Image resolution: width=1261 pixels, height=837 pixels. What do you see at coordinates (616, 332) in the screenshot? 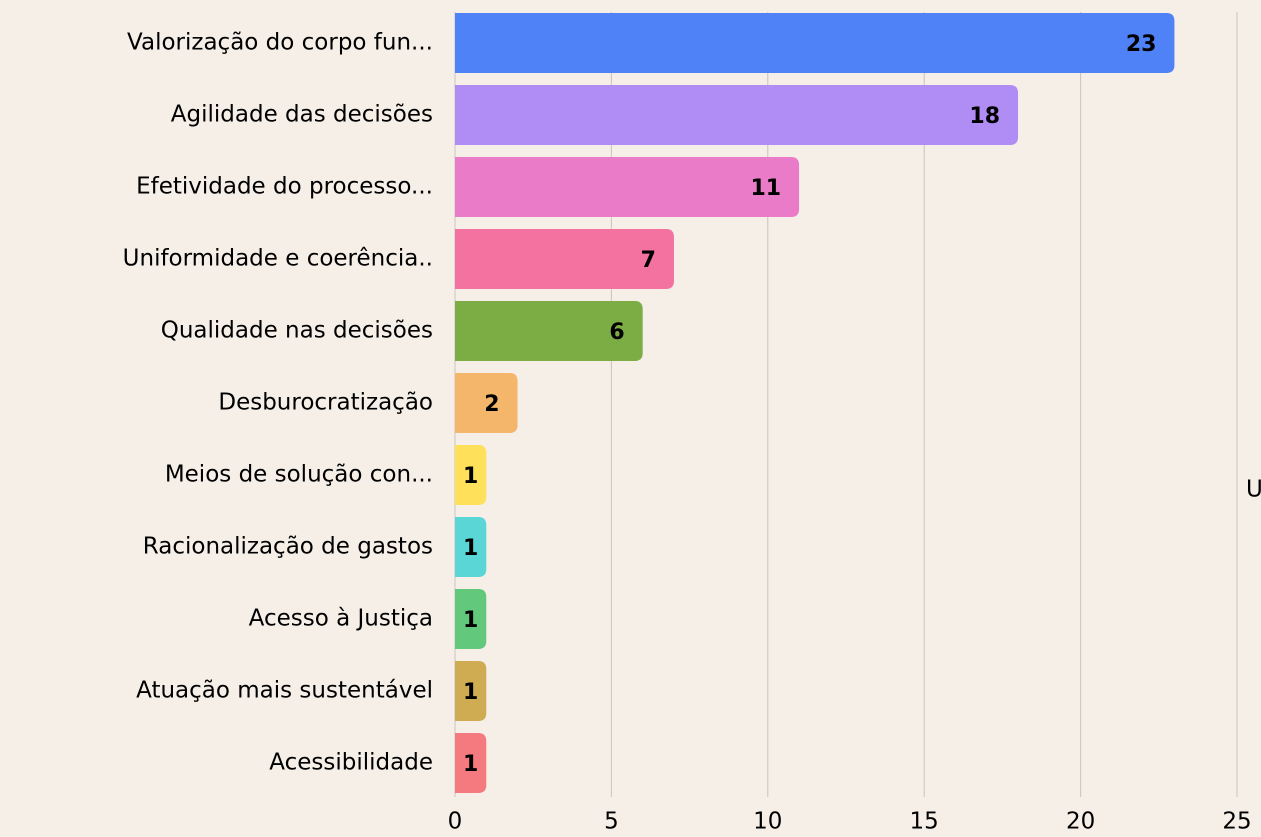
I see `value-label: 6` at bounding box center [616, 332].